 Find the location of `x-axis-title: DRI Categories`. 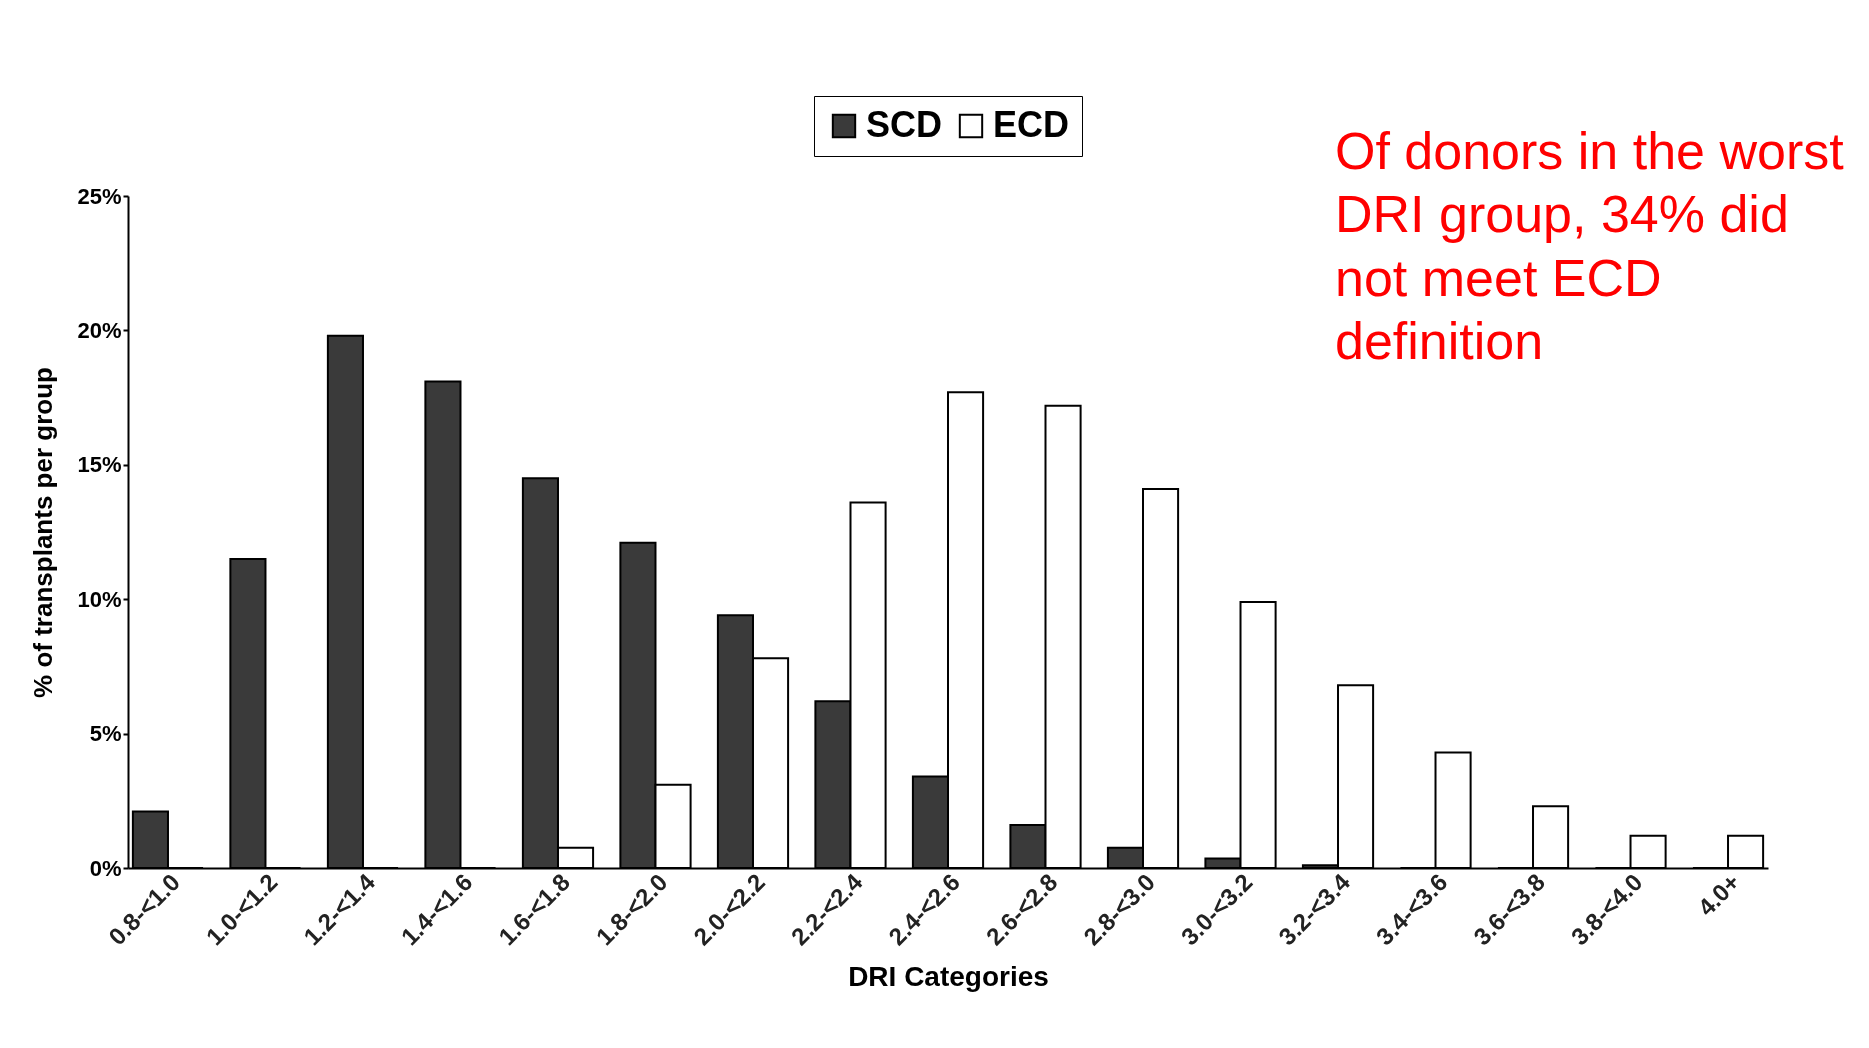

x-axis-title: DRI Categories is located at coordinates (948, 977).